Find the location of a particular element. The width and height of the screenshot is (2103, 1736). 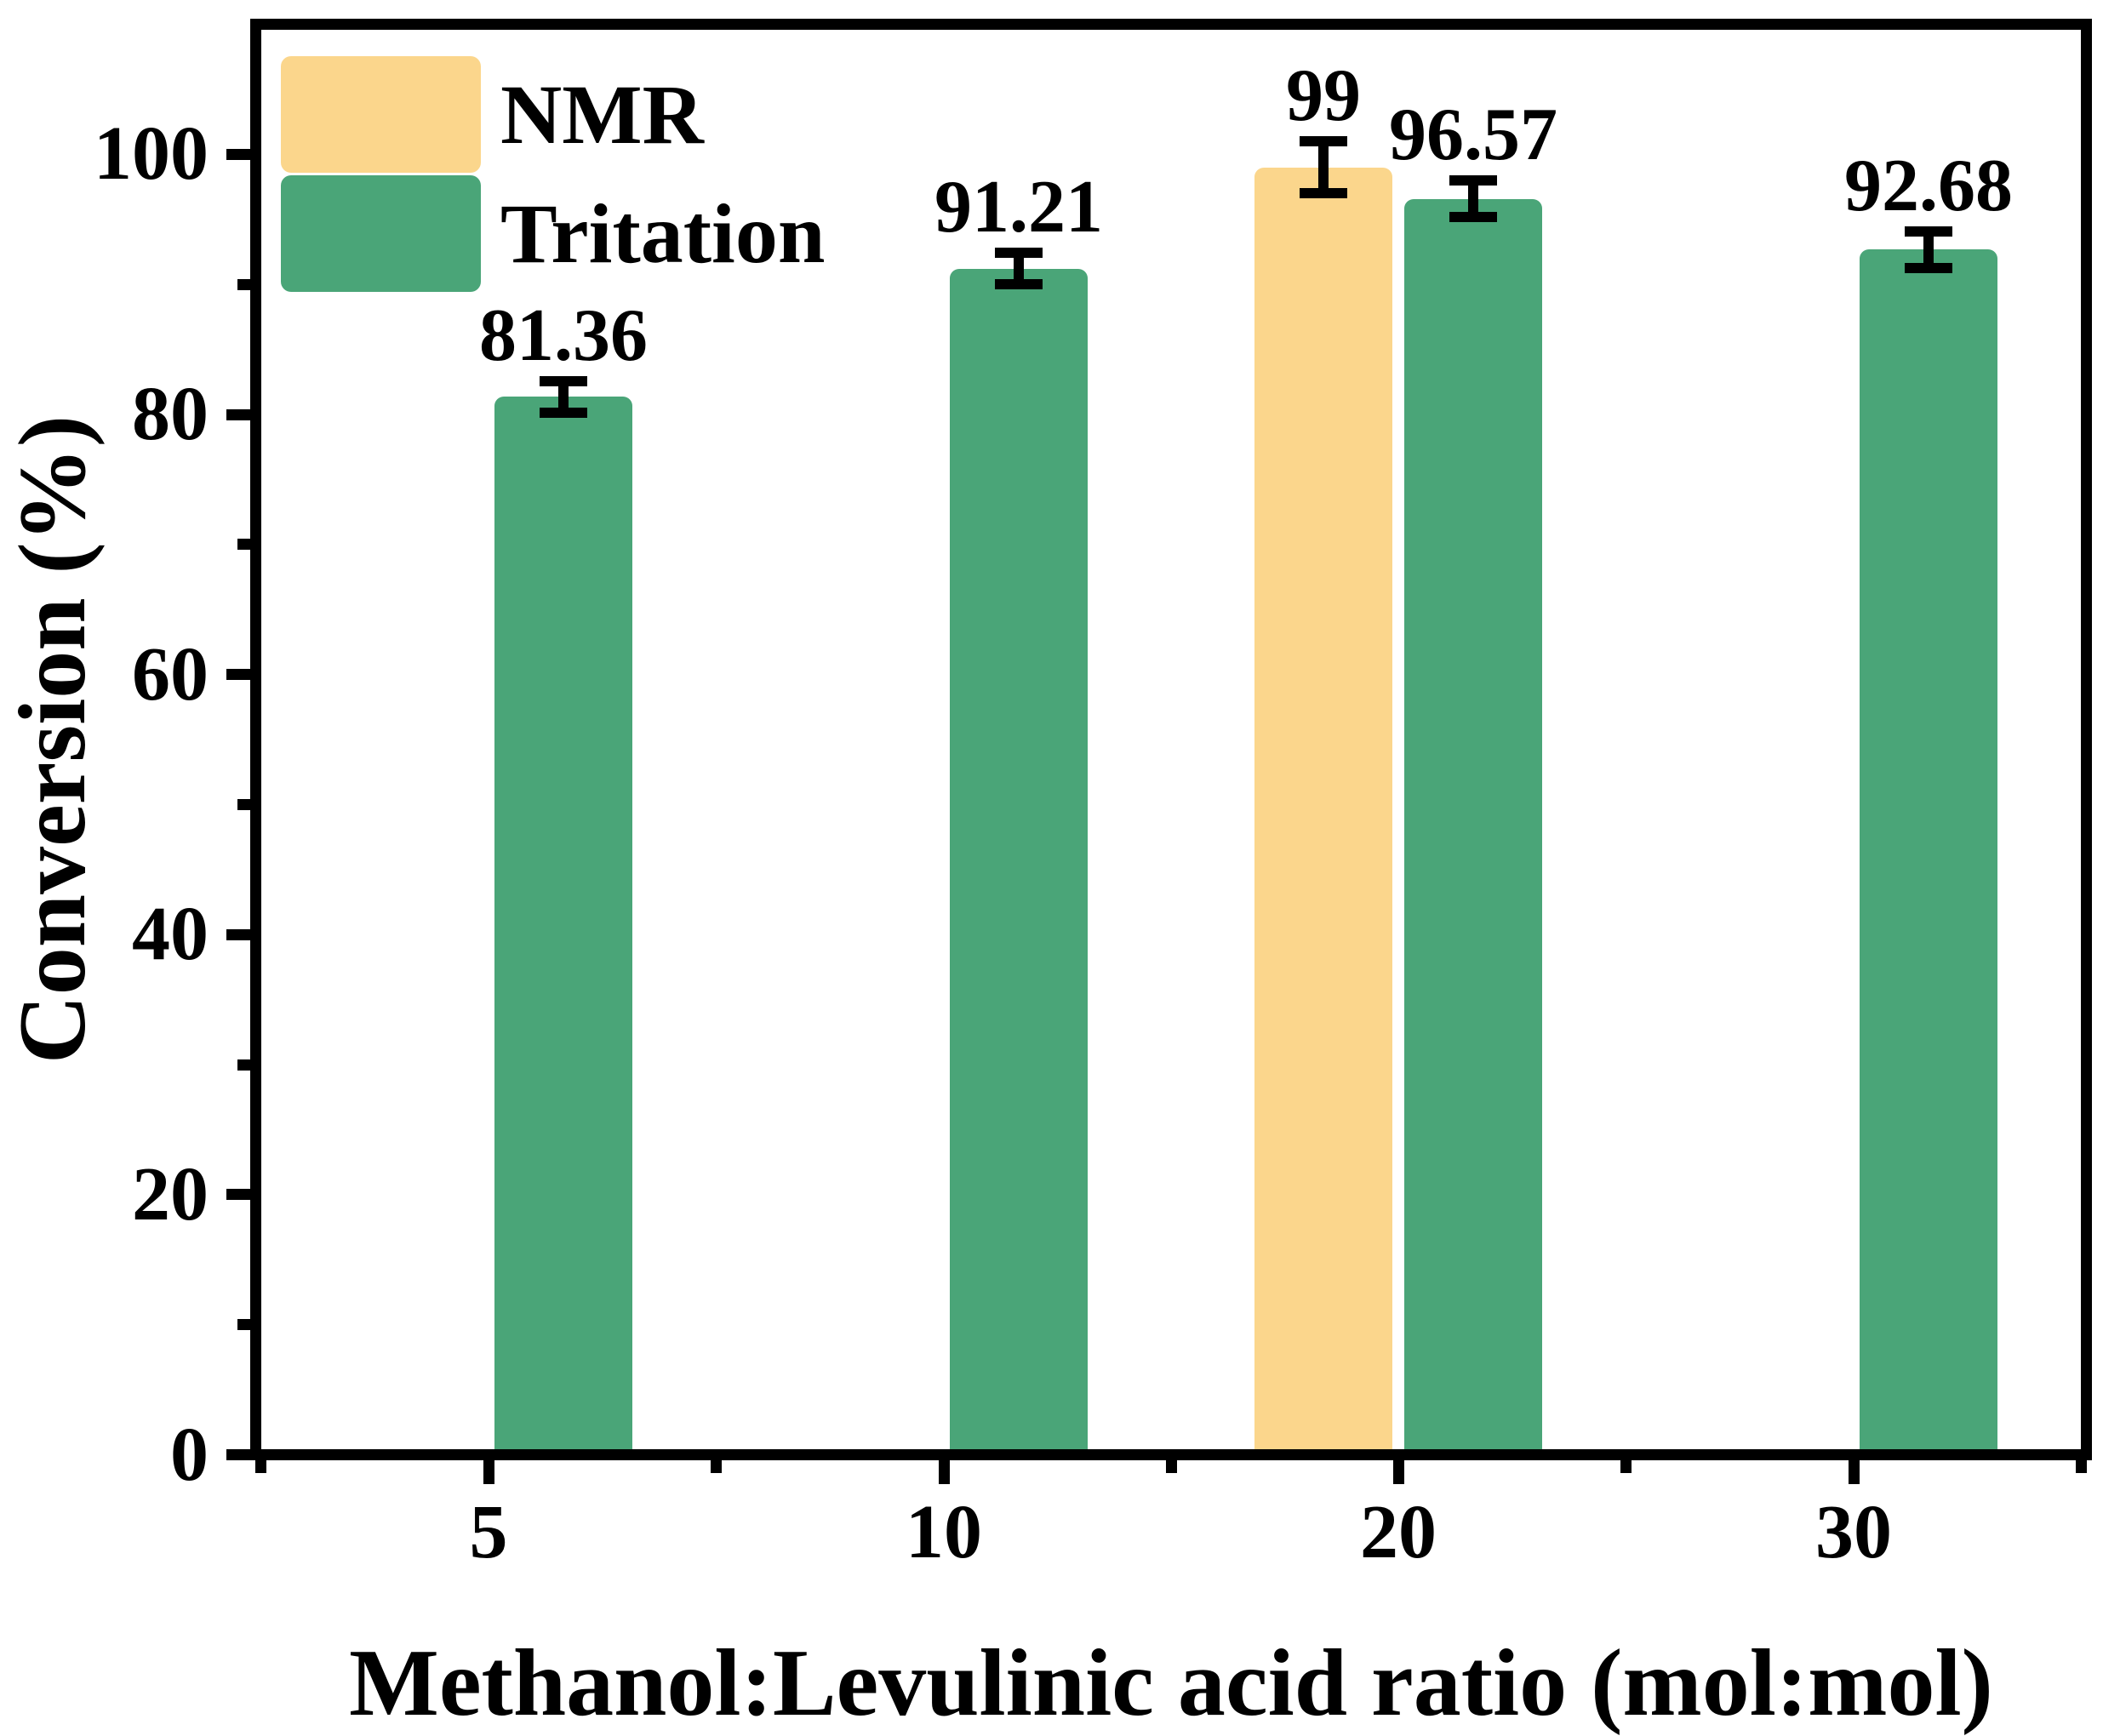

y-tick-label-20: 20 is located at coordinates (170, 1193).